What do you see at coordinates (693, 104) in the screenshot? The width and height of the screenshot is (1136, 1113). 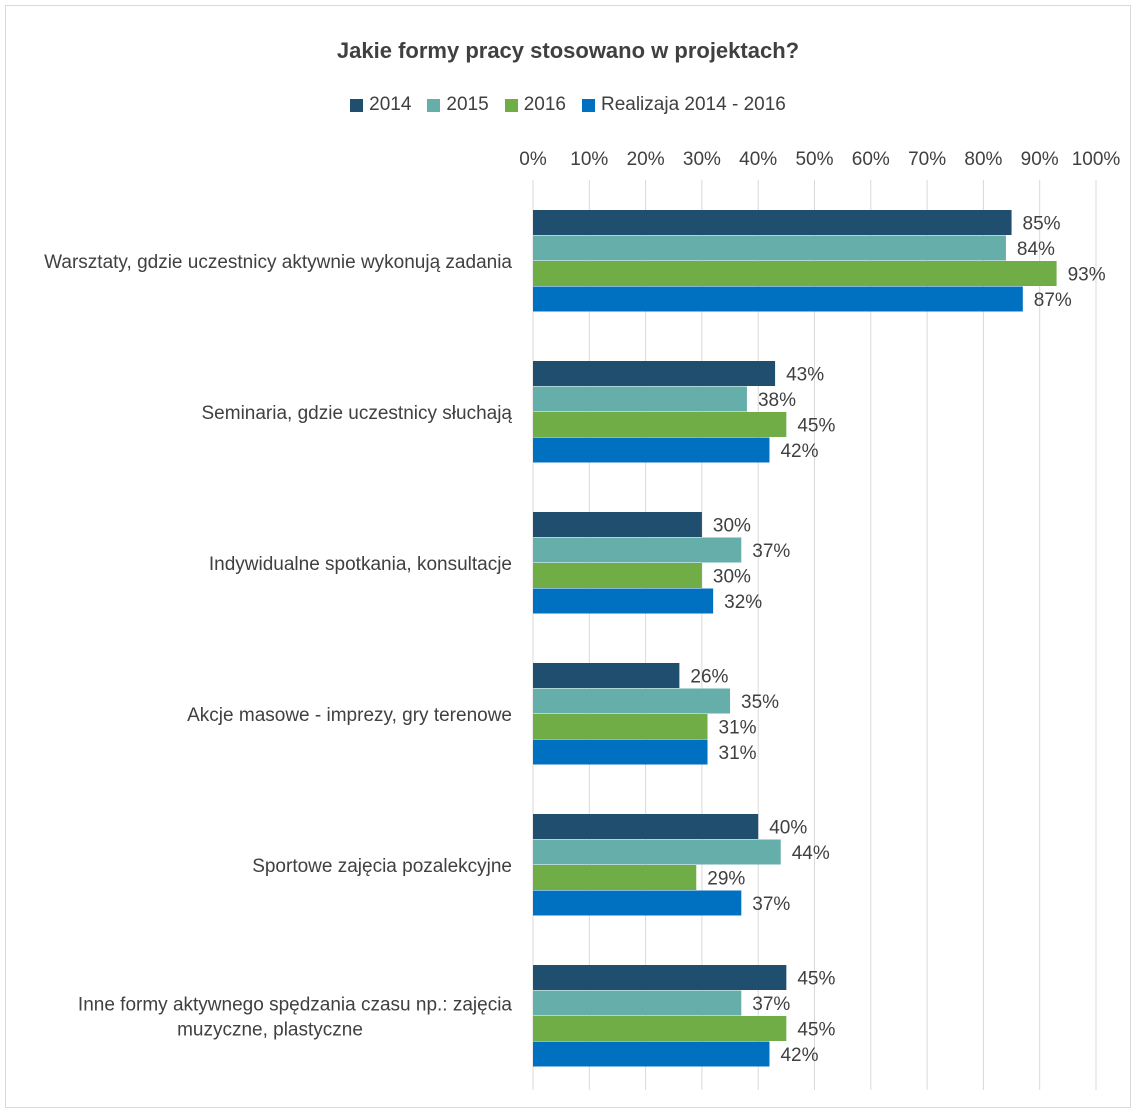 I see `legend-label: Realizaja 2014 - 2016` at bounding box center [693, 104].